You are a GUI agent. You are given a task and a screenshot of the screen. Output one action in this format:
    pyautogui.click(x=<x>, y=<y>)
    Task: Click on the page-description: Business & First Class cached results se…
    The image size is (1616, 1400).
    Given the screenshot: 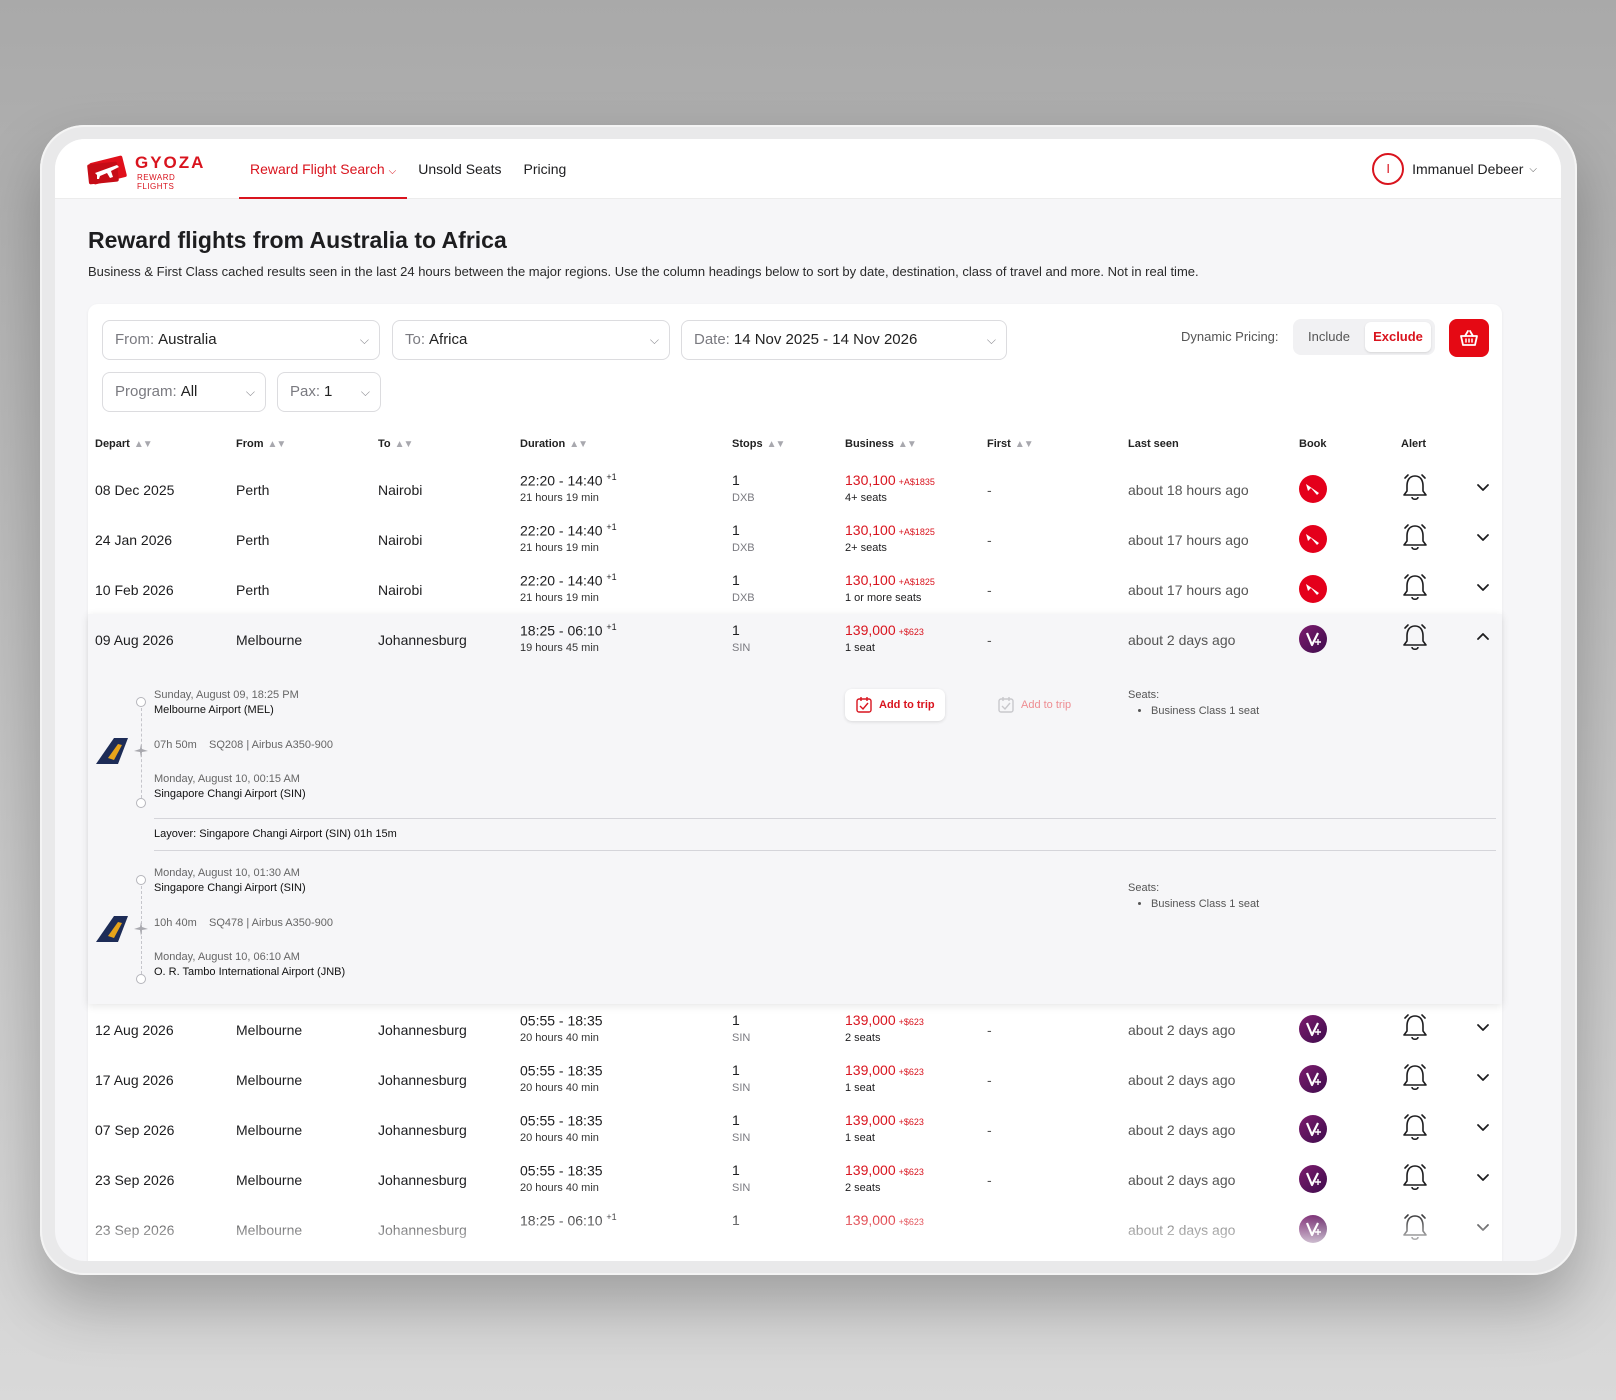 What is the action you would take?
    pyautogui.click(x=643, y=271)
    